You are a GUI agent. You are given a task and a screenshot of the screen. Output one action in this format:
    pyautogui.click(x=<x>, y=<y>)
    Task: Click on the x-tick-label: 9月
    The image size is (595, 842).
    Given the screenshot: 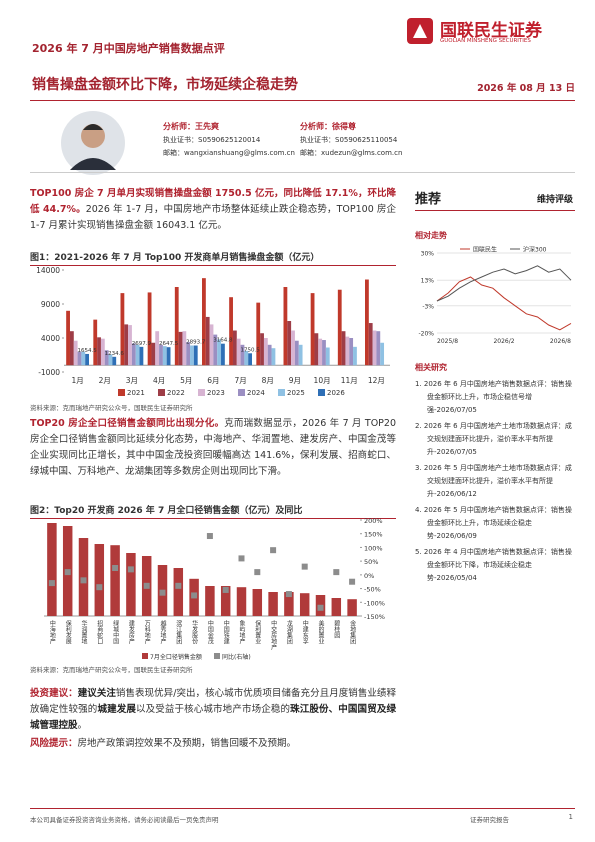 What is the action you would take?
    pyautogui.click(x=295, y=380)
    